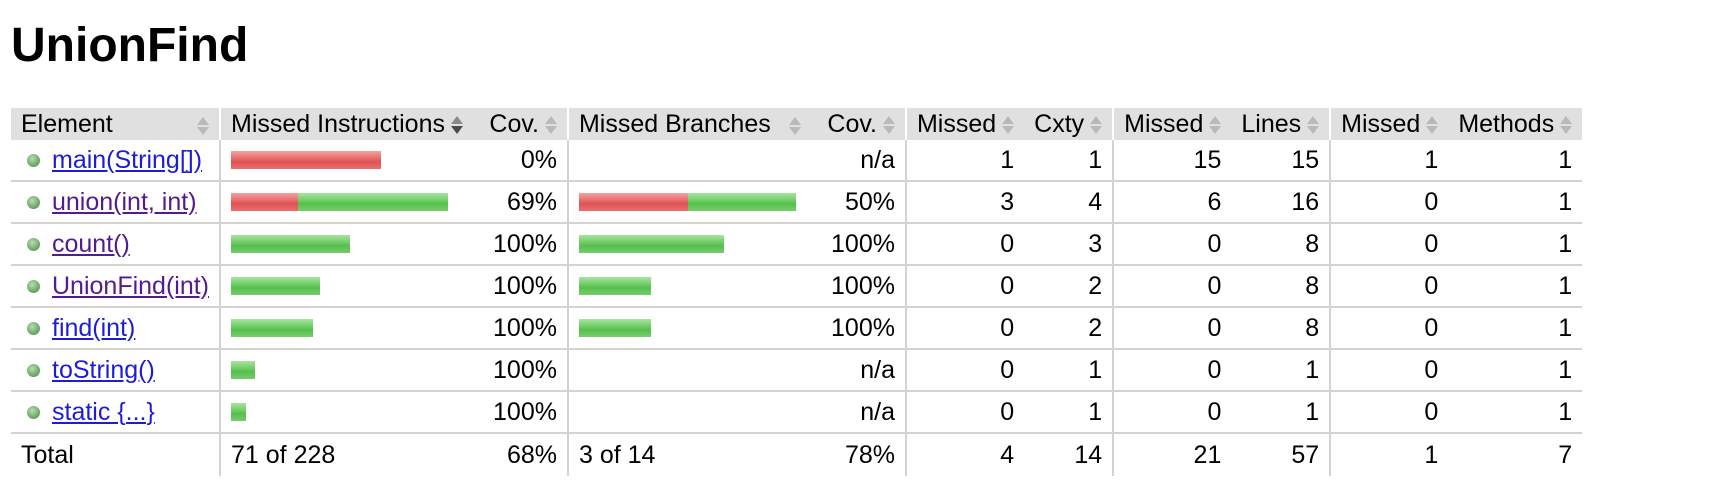 Image resolution: width=1722 pixels, height=484 pixels. Describe the element at coordinates (1389, 124) in the screenshot. I see `header-missed-methods: Missed` at that location.